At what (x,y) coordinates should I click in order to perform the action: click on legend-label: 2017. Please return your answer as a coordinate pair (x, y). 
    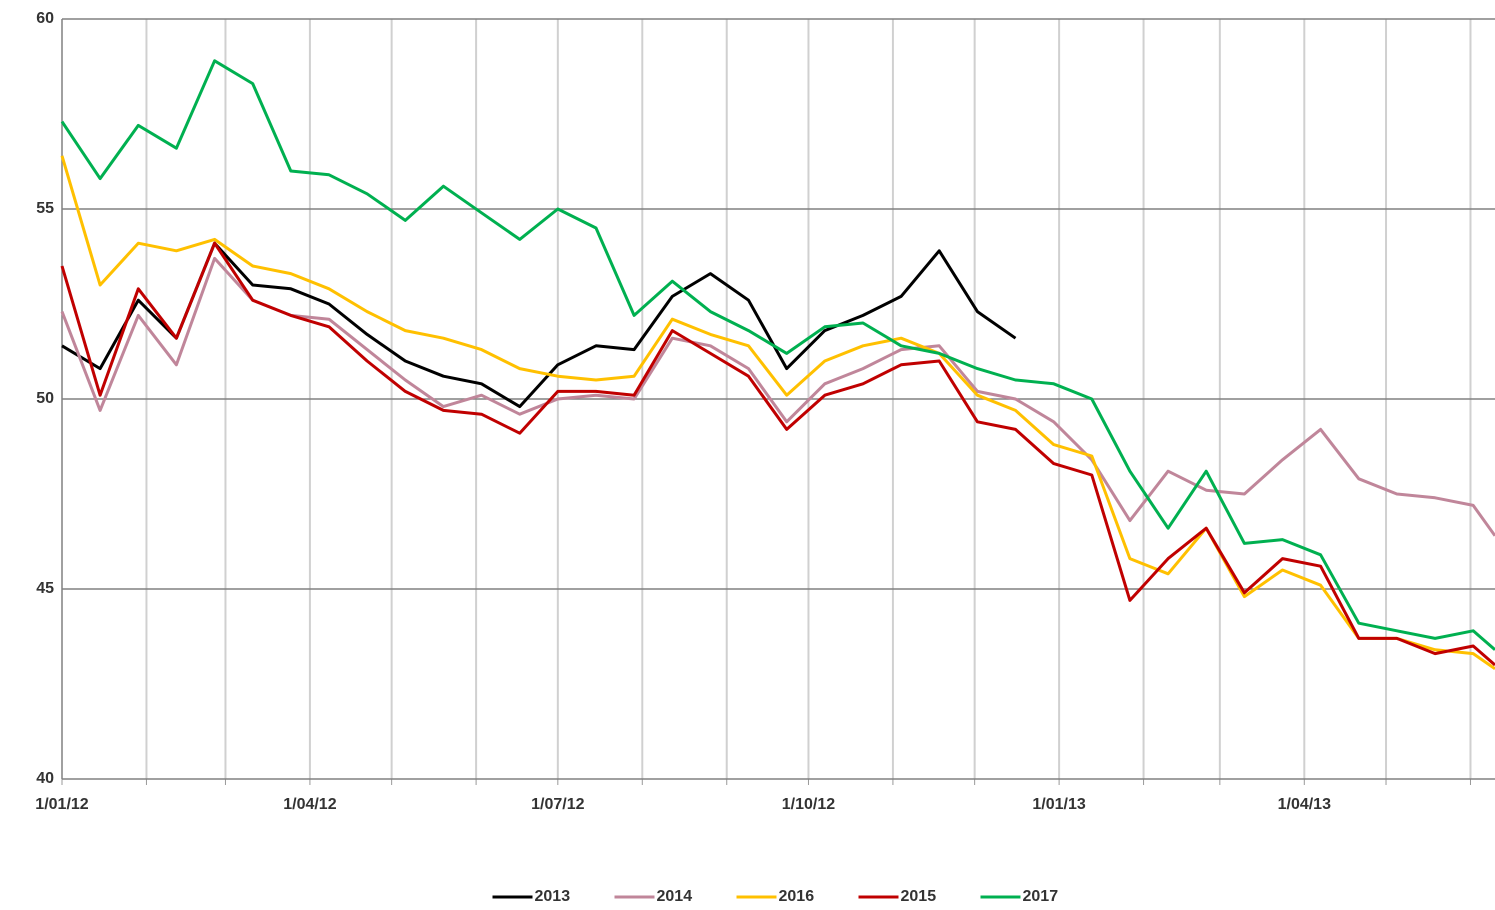
    Looking at the image, I should click on (1041, 896).